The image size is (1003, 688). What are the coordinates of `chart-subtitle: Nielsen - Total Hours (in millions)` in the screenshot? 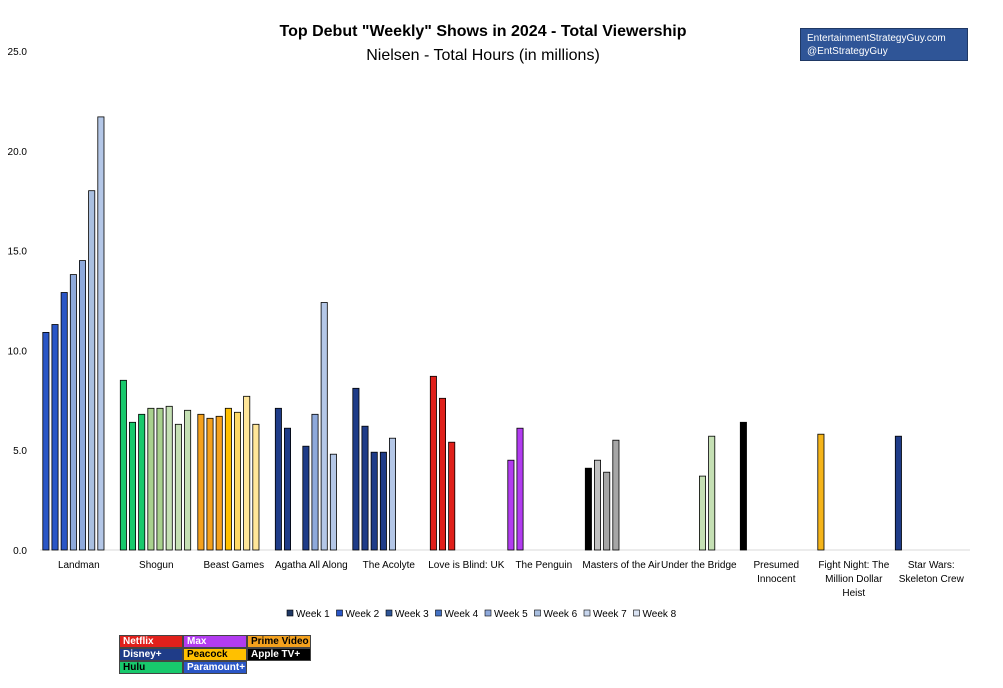 It's located at (483, 55).